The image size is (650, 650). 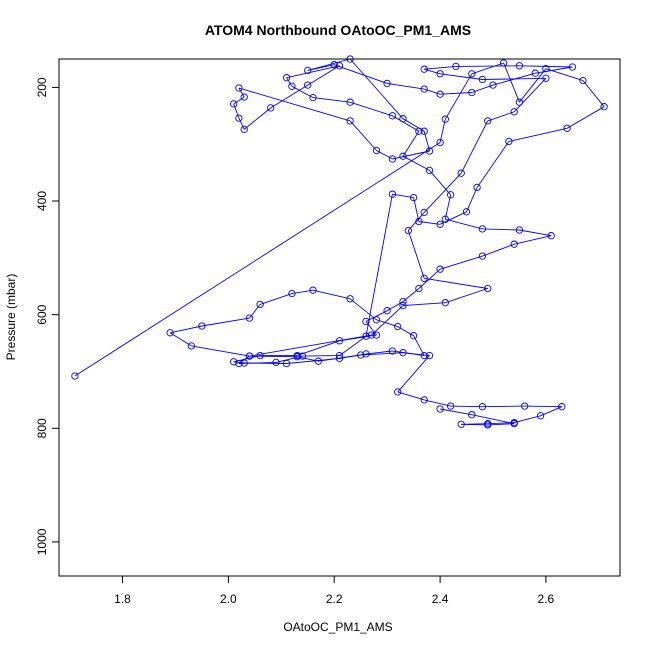 What do you see at coordinates (334, 599) in the screenshot?
I see `x-tick-label: 2.2` at bounding box center [334, 599].